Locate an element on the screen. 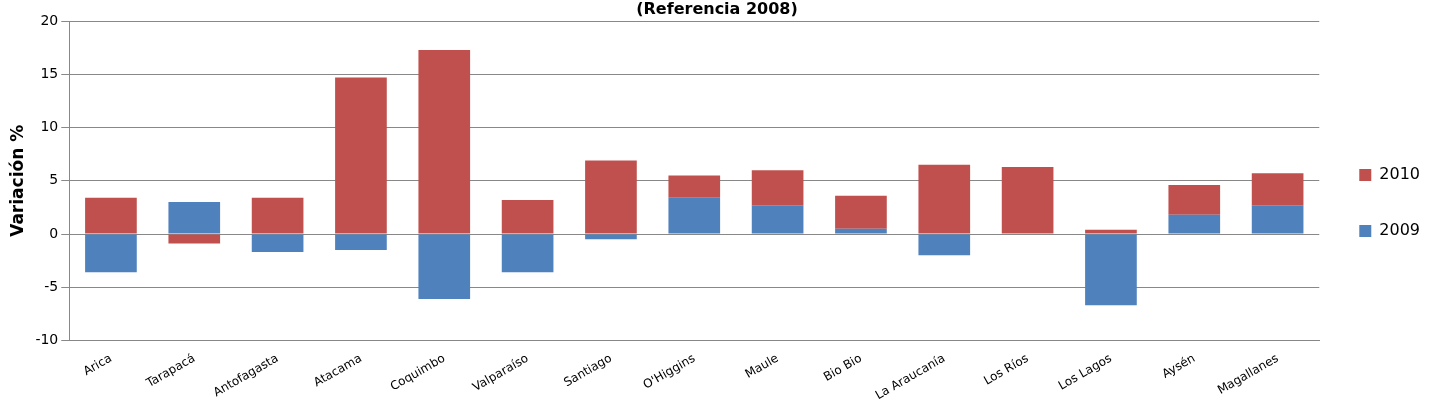 This screenshot has width=1434, height=406. y-tick-label: 0 is located at coordinates (54, 232).